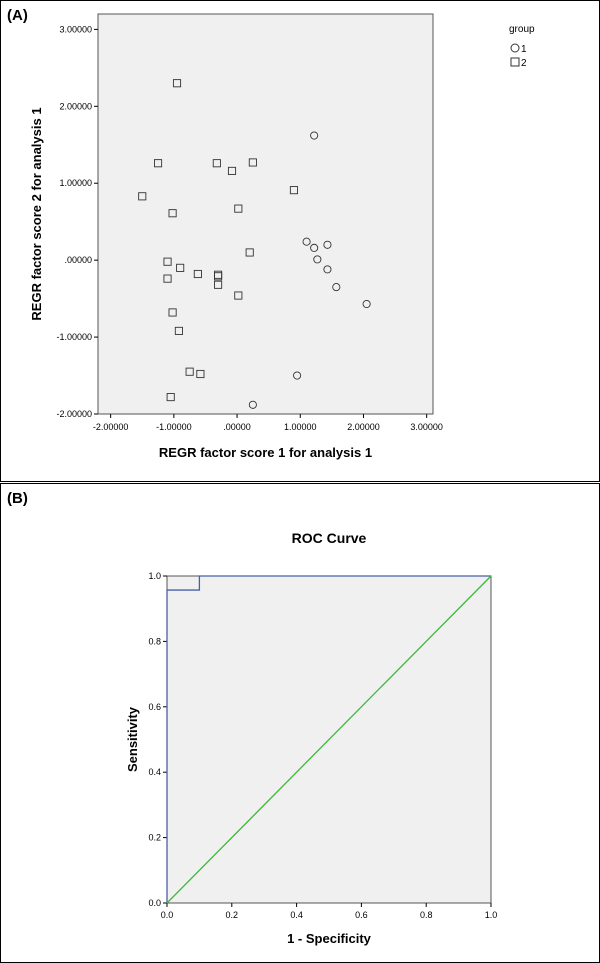 Image resolution: width=600 pixels, height=963 pixels. I want to click on y-tick-label: 0.4, so click(154, 772).